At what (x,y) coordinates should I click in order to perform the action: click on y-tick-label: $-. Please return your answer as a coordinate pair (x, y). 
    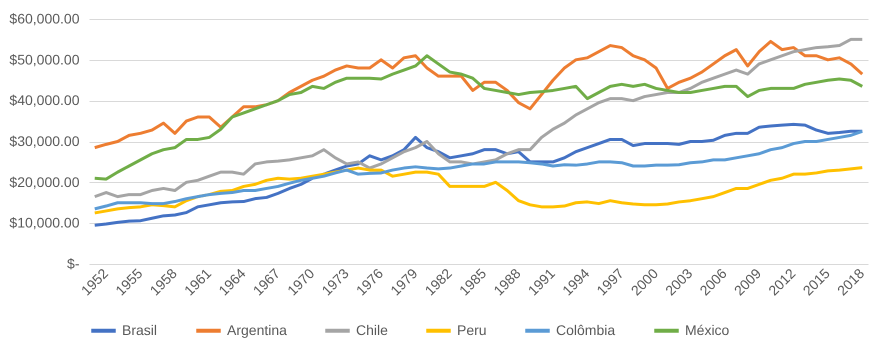
    Looking at the image, I should click on (73, 264).